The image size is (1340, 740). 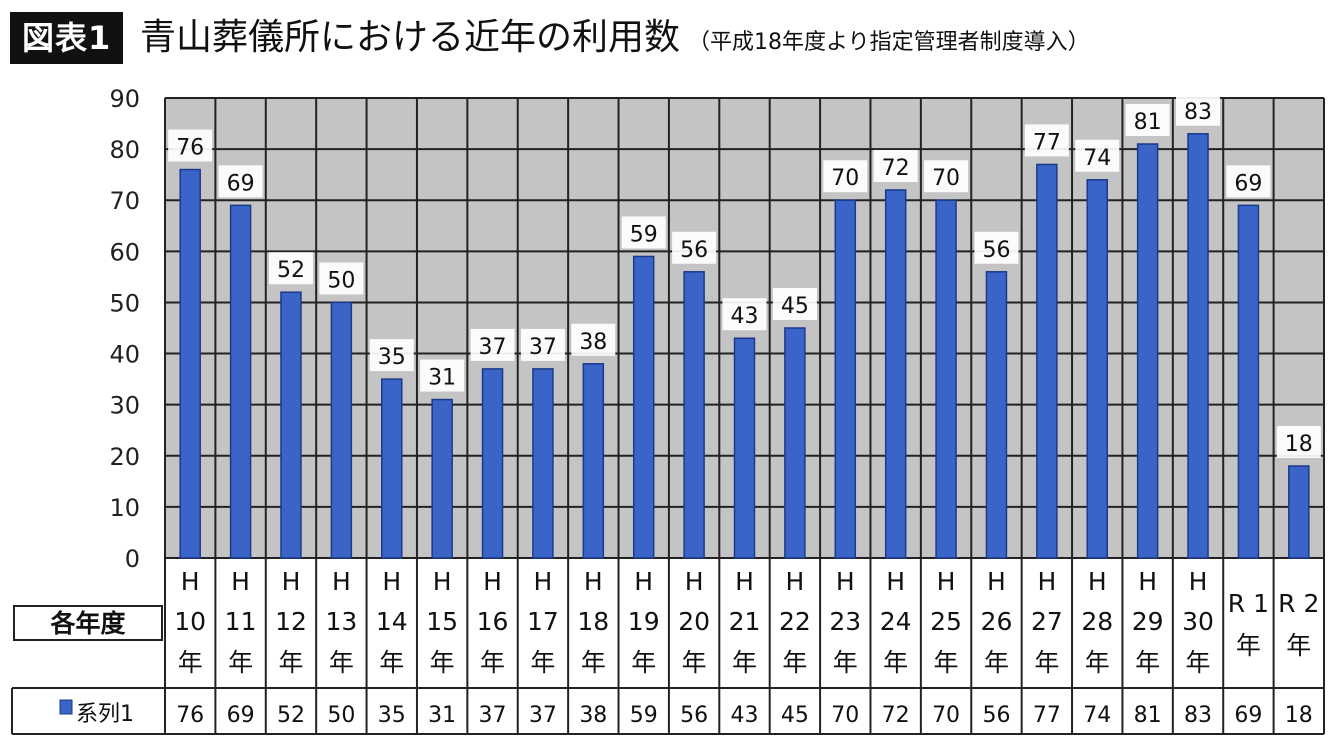 What do you see at coordinates (105, 714) in the screenshot?
I see `legend-label: 系列1` at bounding box center [105, 714].